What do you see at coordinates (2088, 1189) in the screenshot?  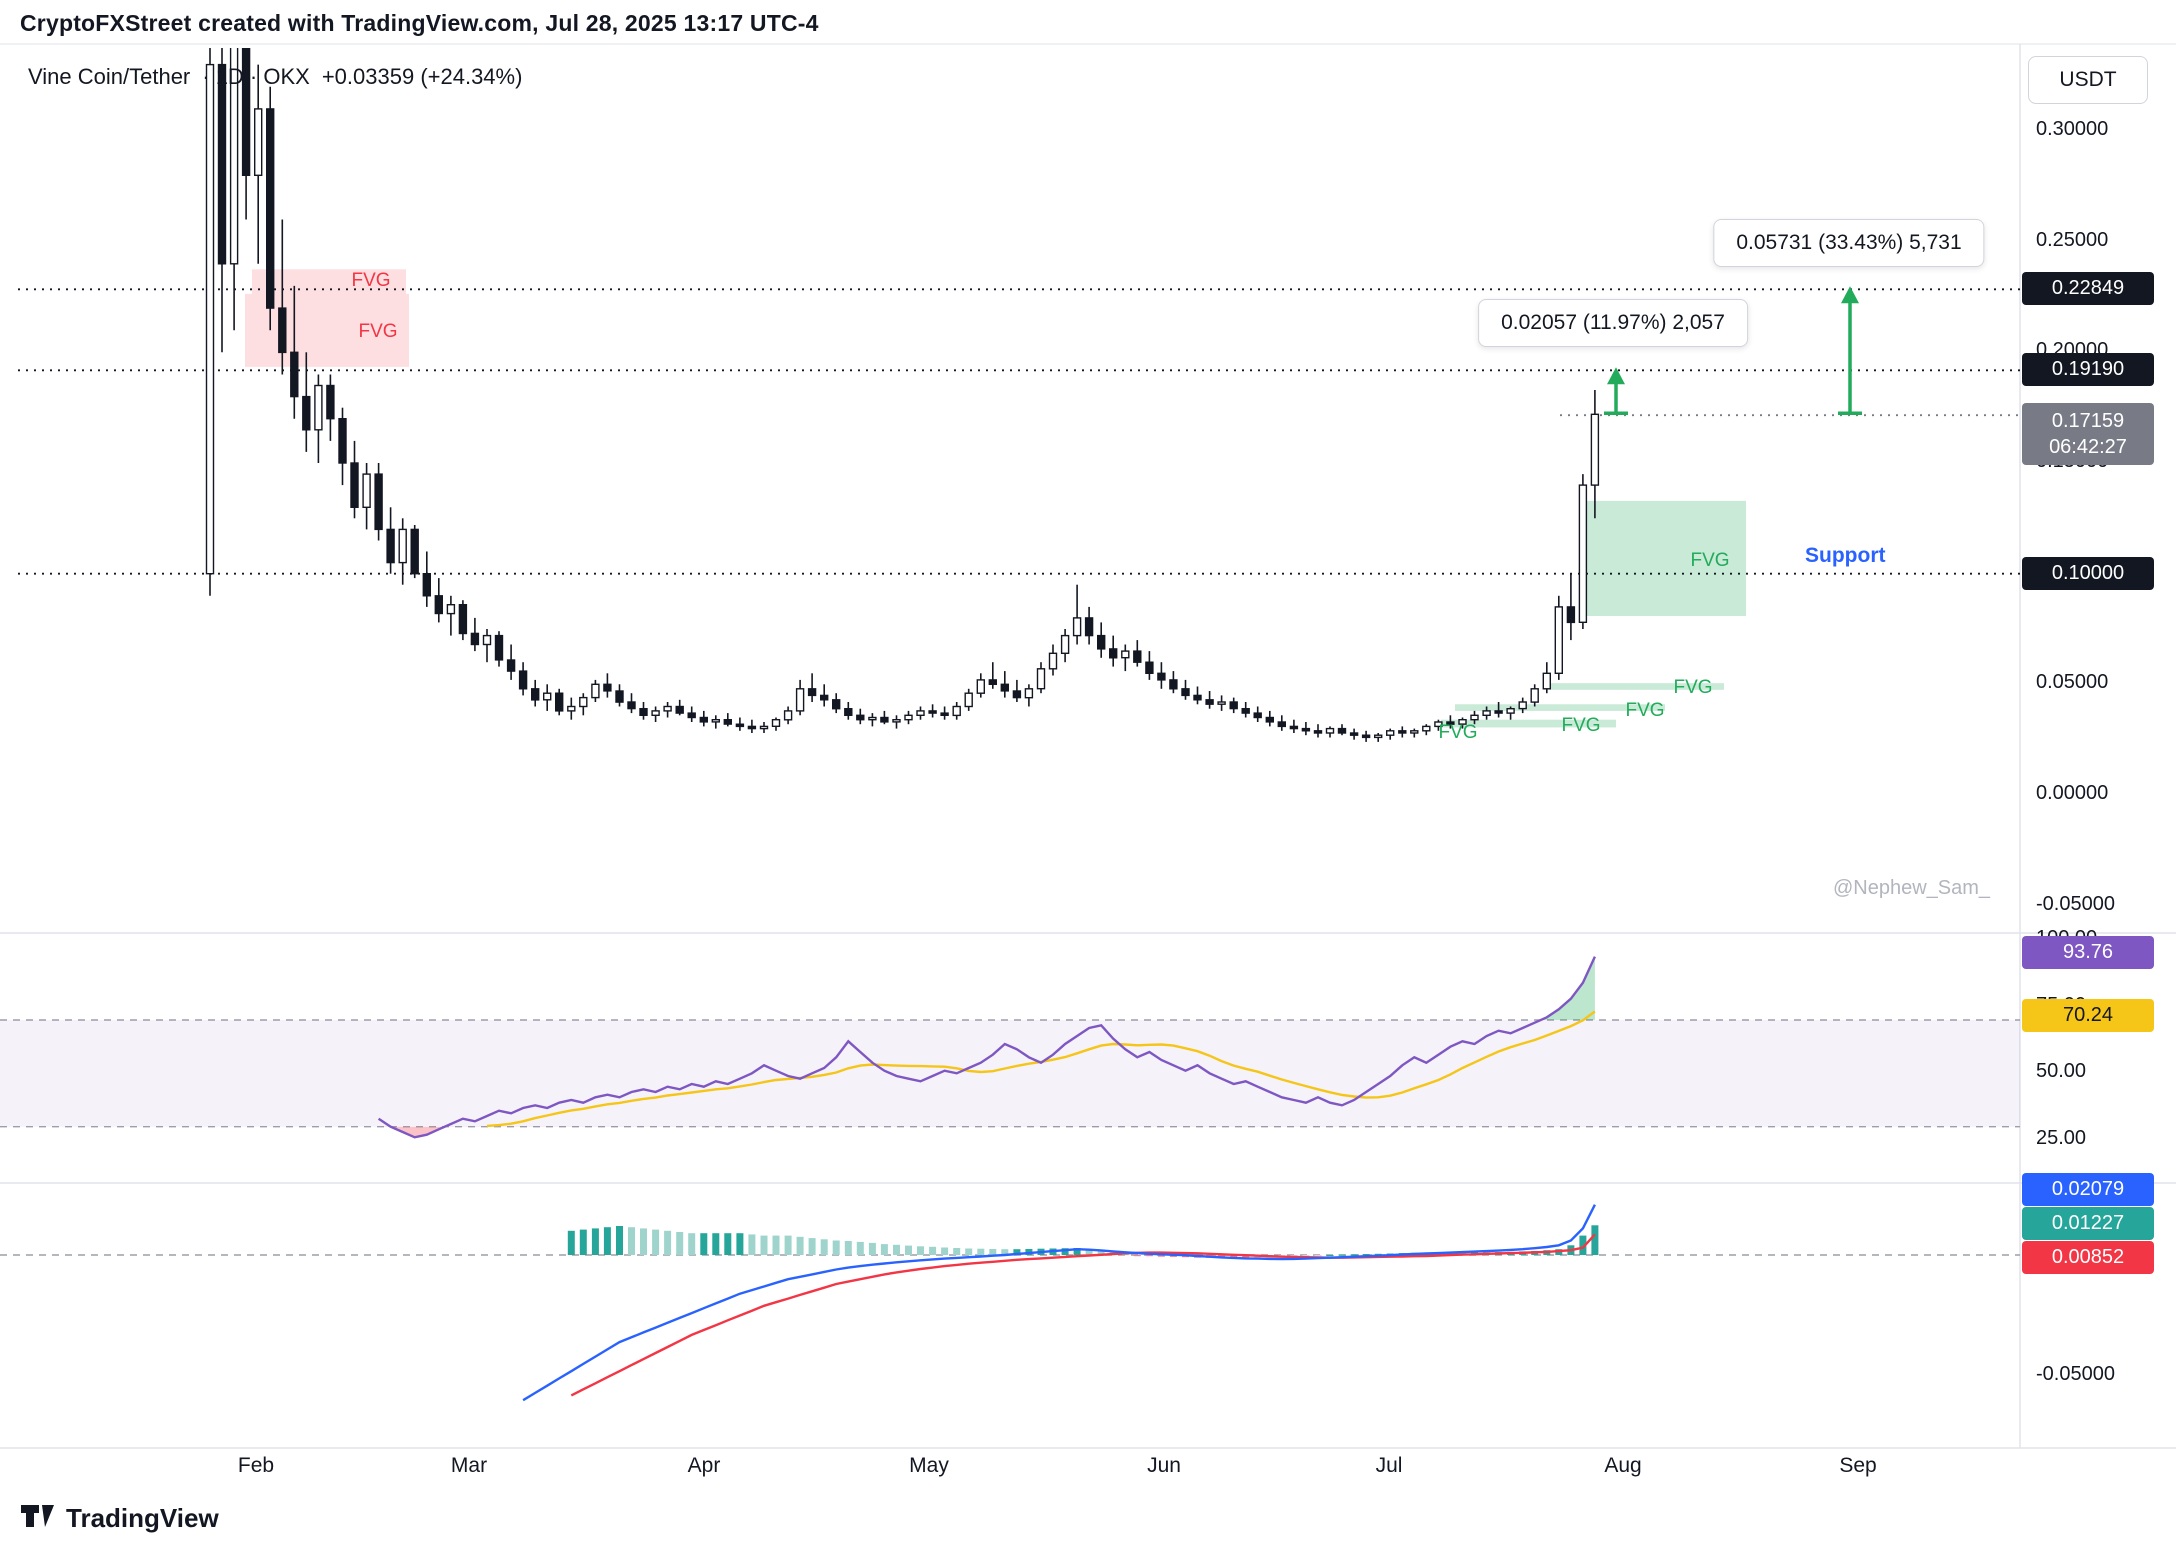 I see `macd-value-badge: 0.02079` at bounding box center [2088, 1189].